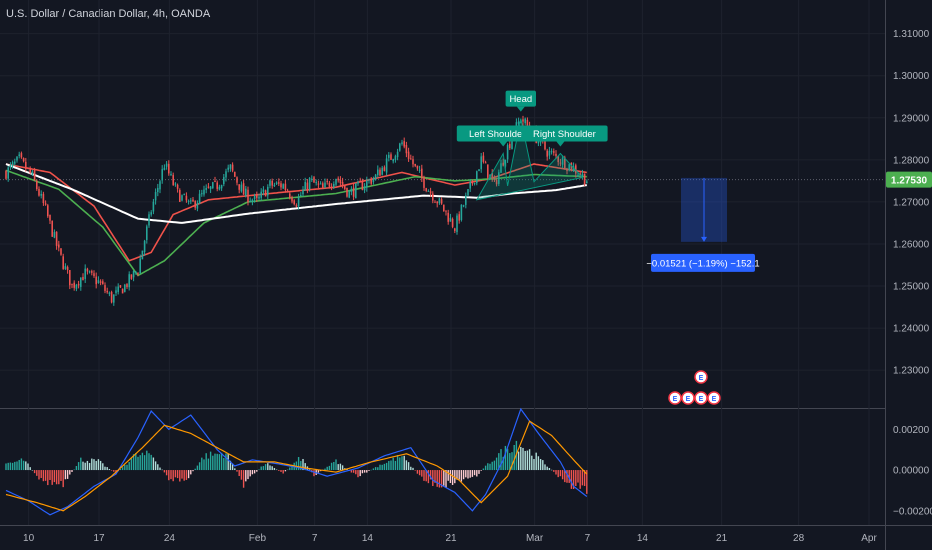 This screenshot has width=932, height=550. What do you see at coordinates (703, 224) in the screenshot?
I see `price-projection: −0.01521 (−1.19%) −152.1` at bounding box center [703, 224].